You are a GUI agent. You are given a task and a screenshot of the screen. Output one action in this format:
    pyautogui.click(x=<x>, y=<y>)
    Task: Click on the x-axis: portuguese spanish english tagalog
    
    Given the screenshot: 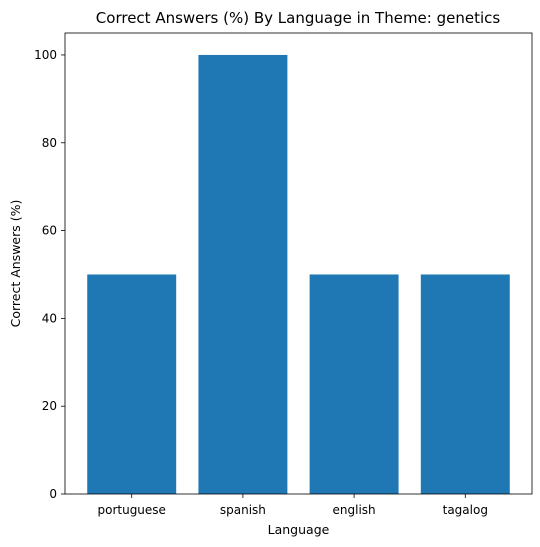 What is the action you would take?
    pyautogui.click(x=292, y=505)
    